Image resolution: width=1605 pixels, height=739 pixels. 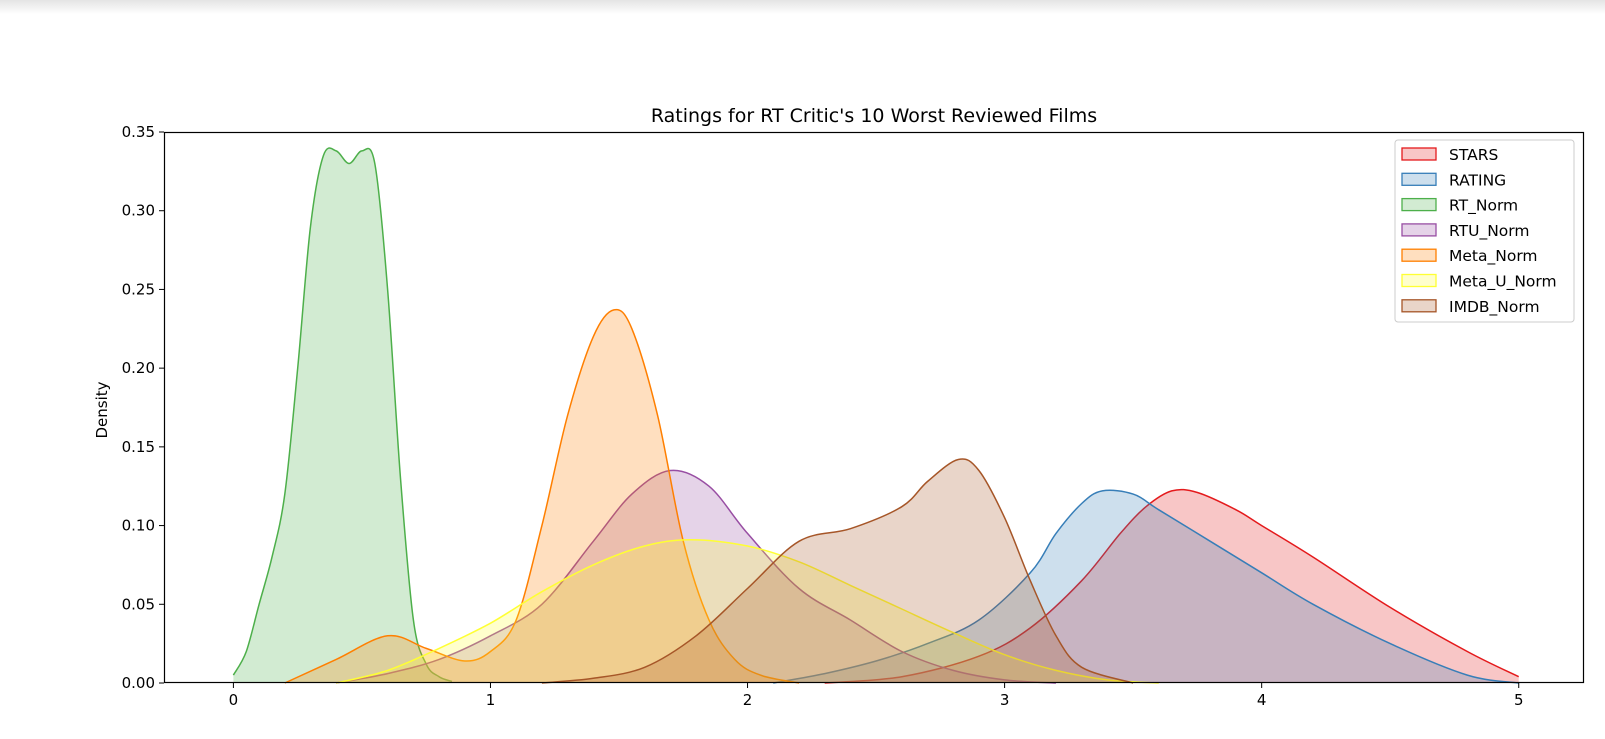 I want to click on legend-label-rtu-norm: RTU_Norm, so click(x=1489, y=231).